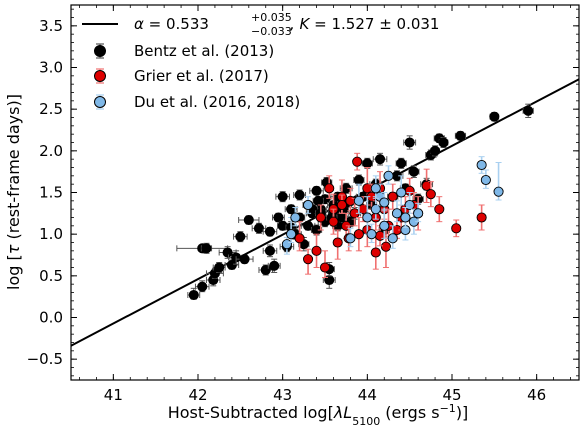  What do you see at coordinates (536, 395) in the screenshot?
I see `x-tick-label: 46` at bounding box center [536, 395].